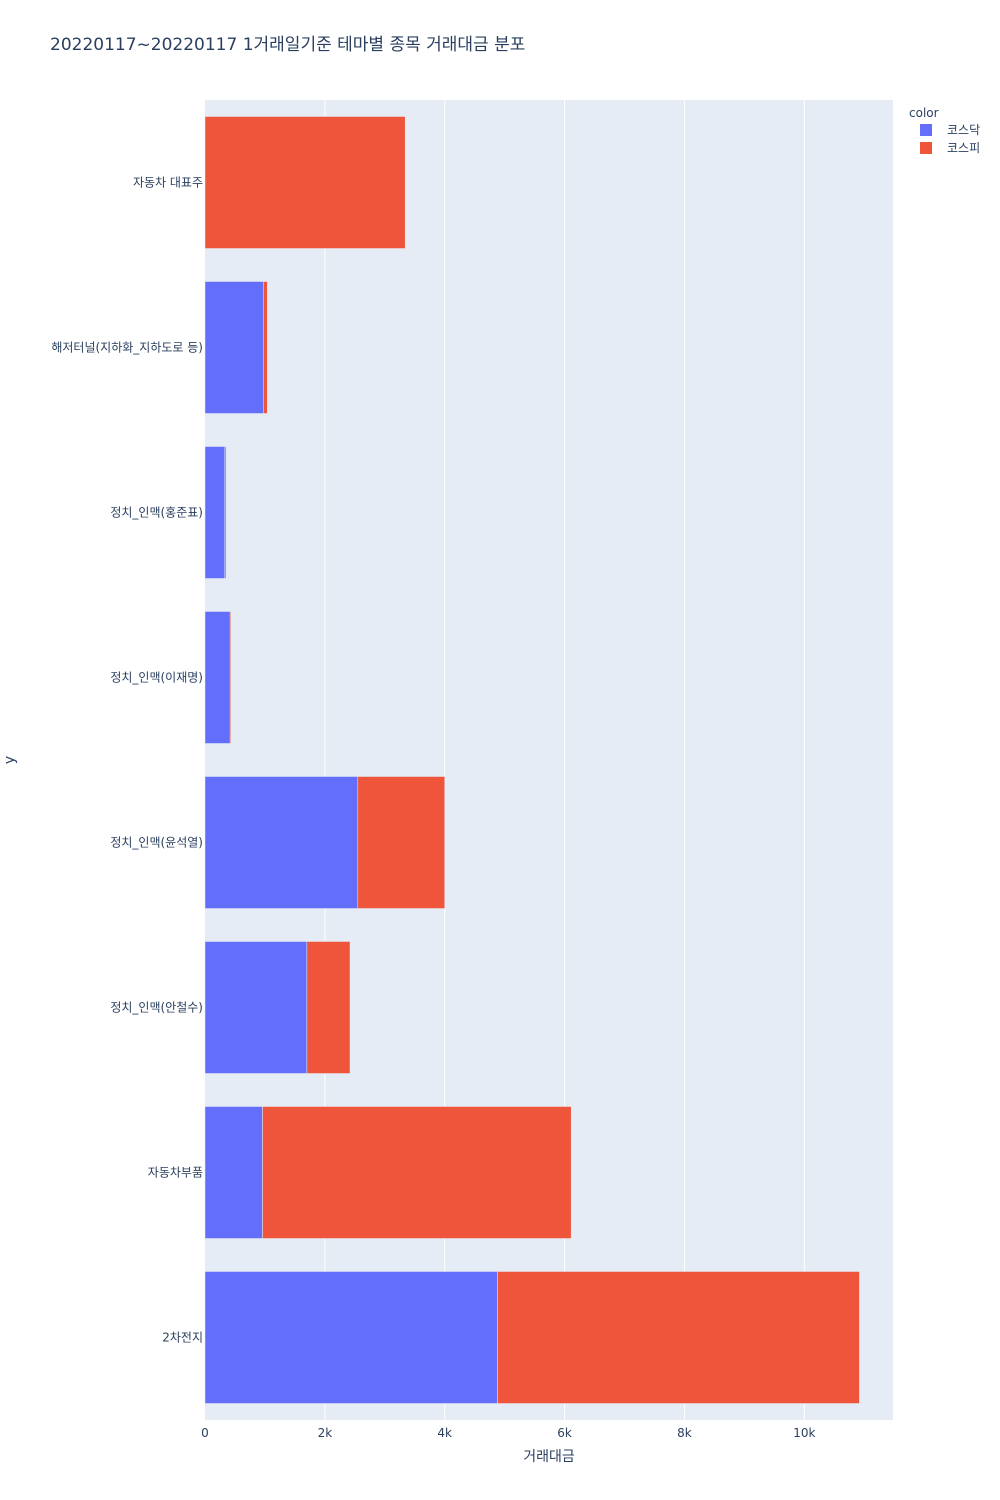  Describe the element at coordinates (127, 348) in the screenshot. I see `y-tick-label: 해저터널(지하화_지하도로 등)` at that location.